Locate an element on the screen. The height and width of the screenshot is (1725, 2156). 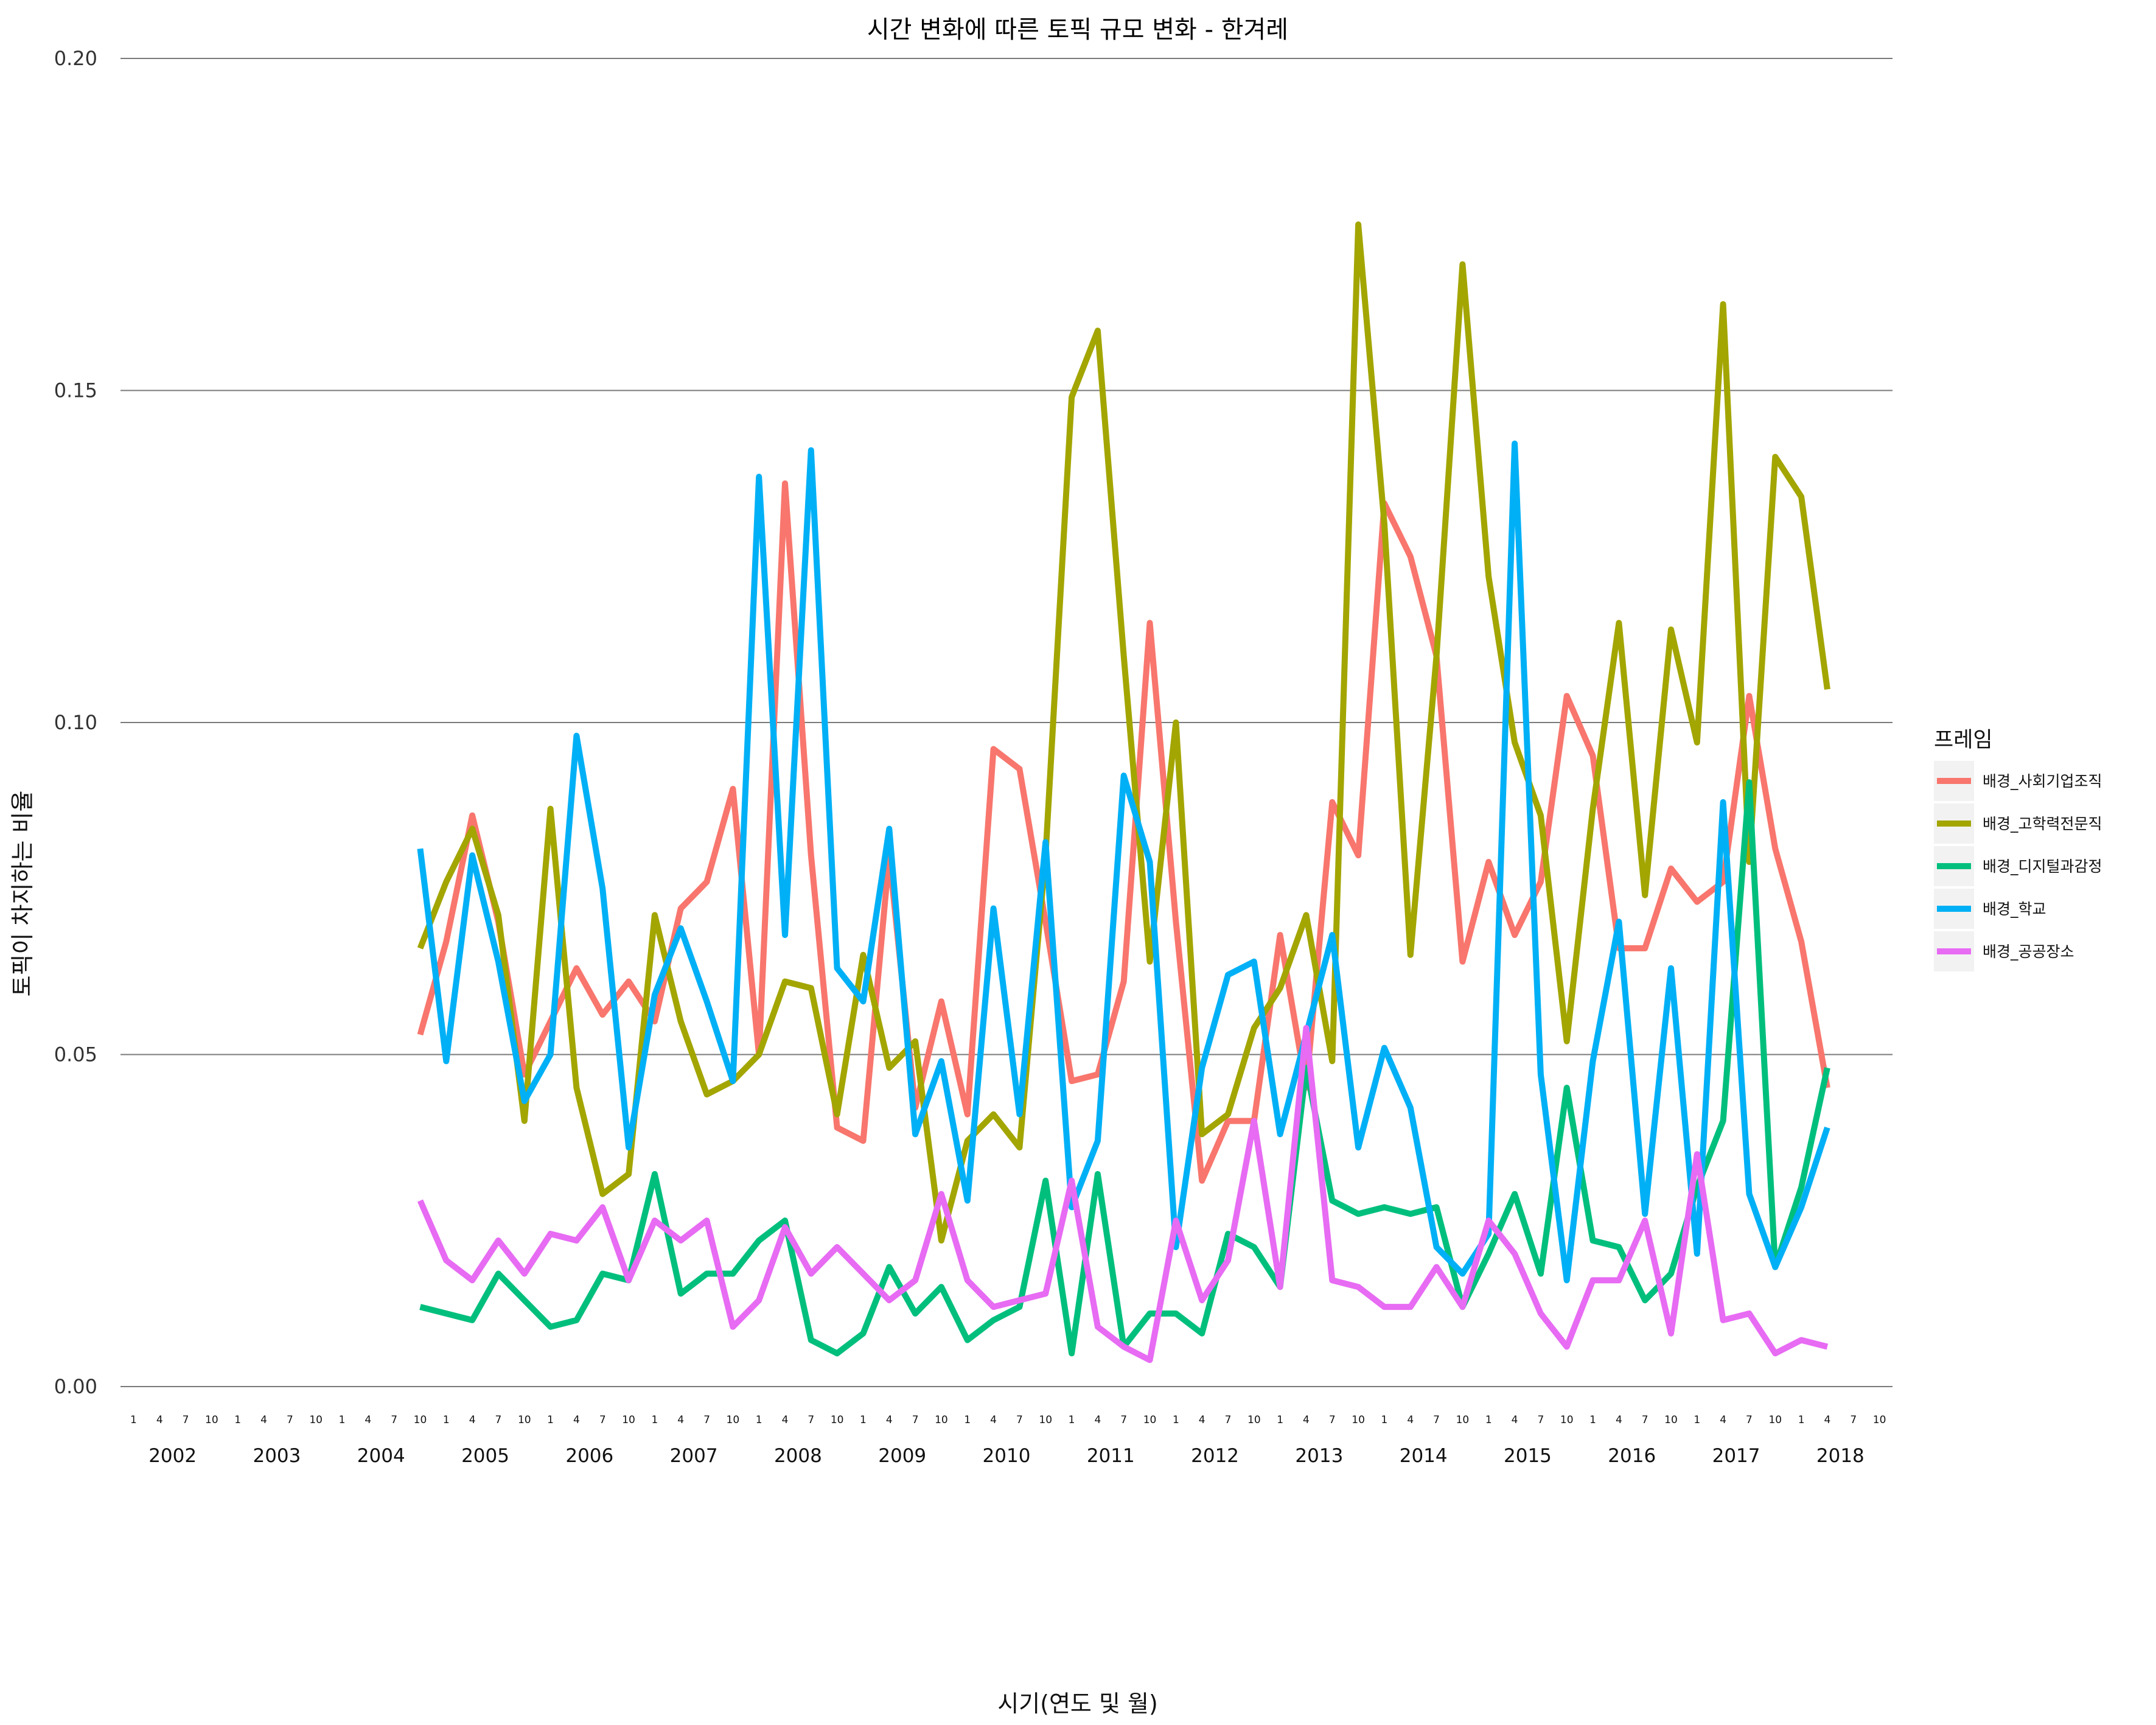
legend-label: 배경_사회기업조직 is located at coordinates (2043, 781).